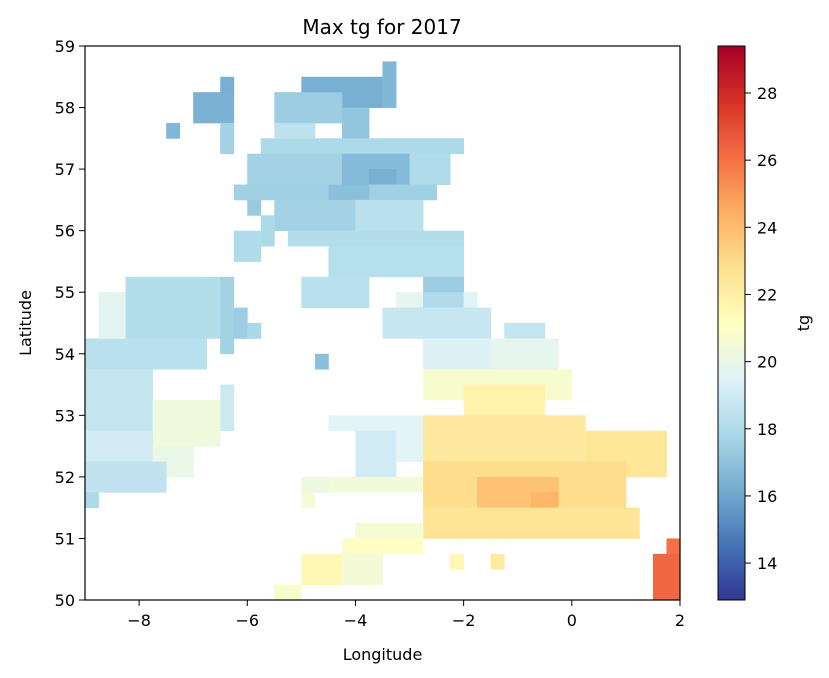 The width and height of the screenshot is (829, 678). I want to click on x-axis-label: Longitude, so click(383, 654).